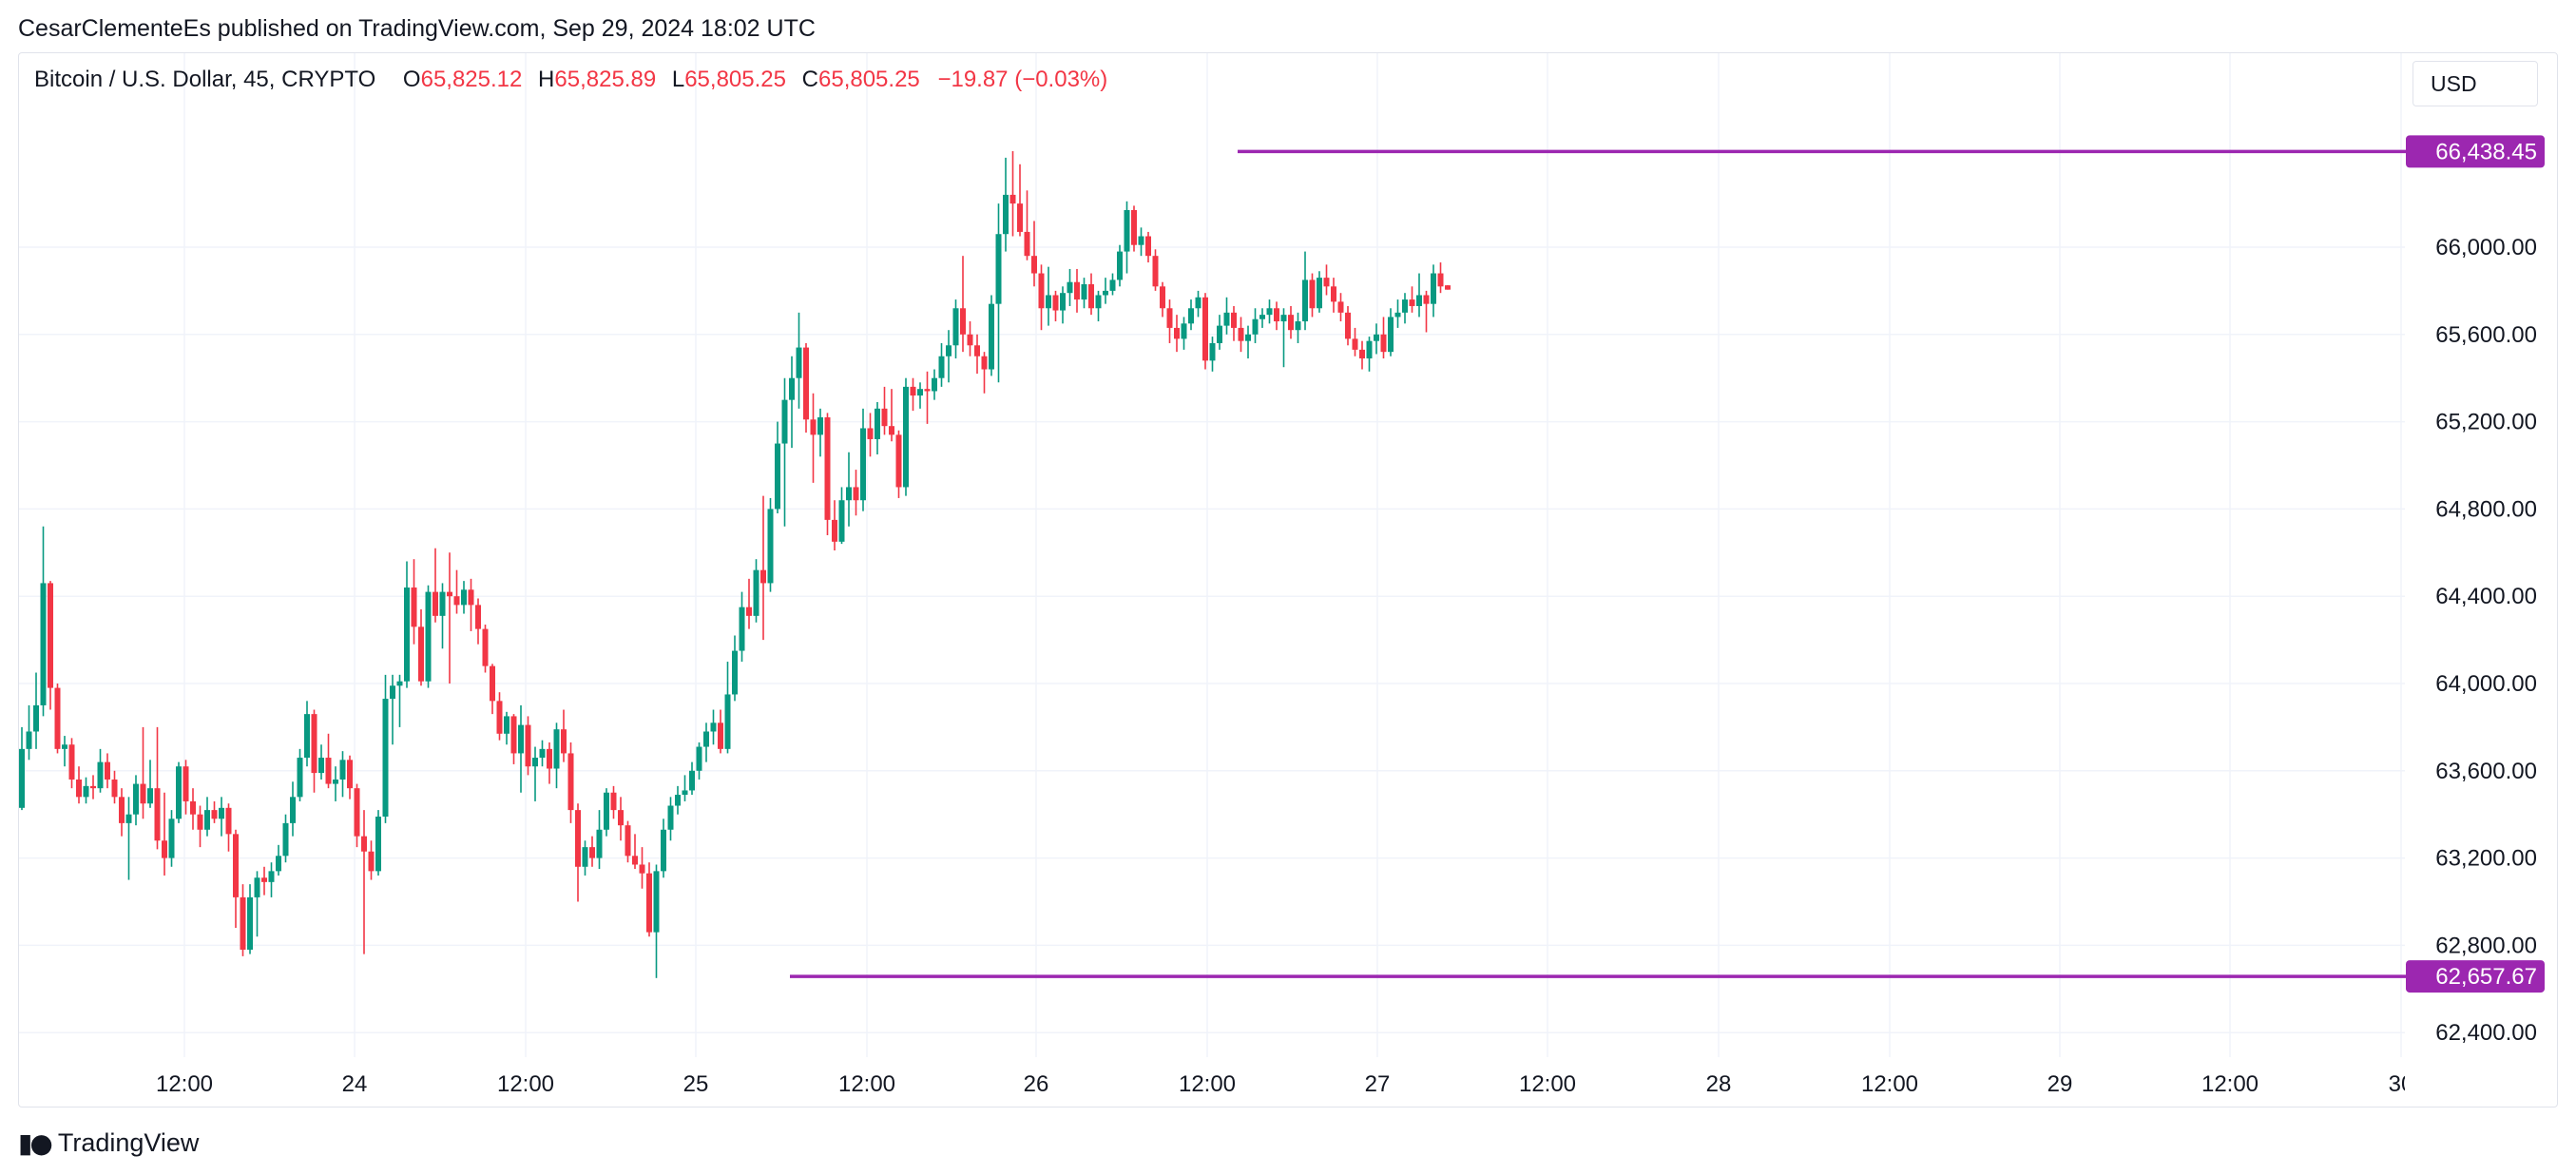  Describe the element at coordinates (606, 79) in the screenshot. I see `high-value: 65,825.89` at that location.